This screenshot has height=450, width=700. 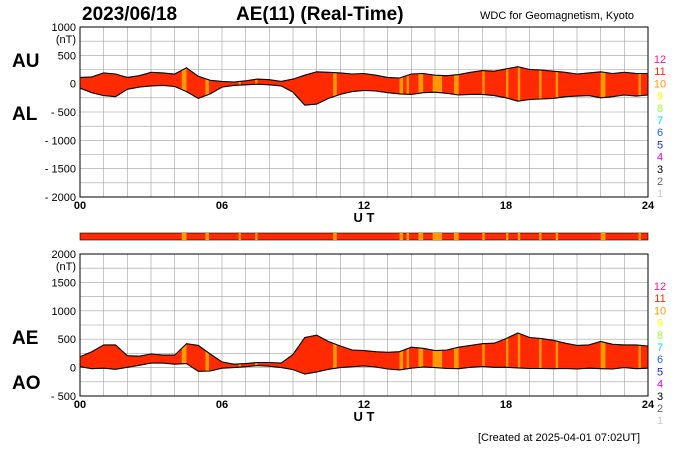 What do you see at coordinates (25, 114) in the screenshot?
I see `al-label: AL` at bounding box center [25, 114].